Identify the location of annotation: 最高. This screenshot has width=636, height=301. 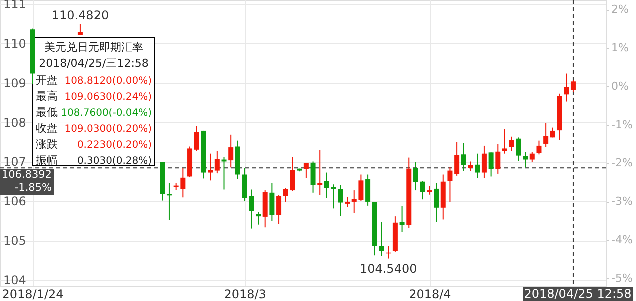
(47, 96).